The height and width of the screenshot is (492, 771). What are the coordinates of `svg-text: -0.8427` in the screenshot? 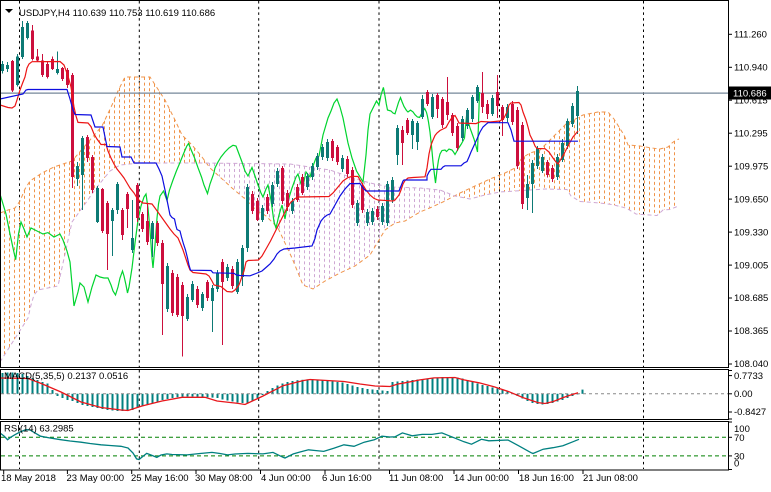 It's located at (750, 412).